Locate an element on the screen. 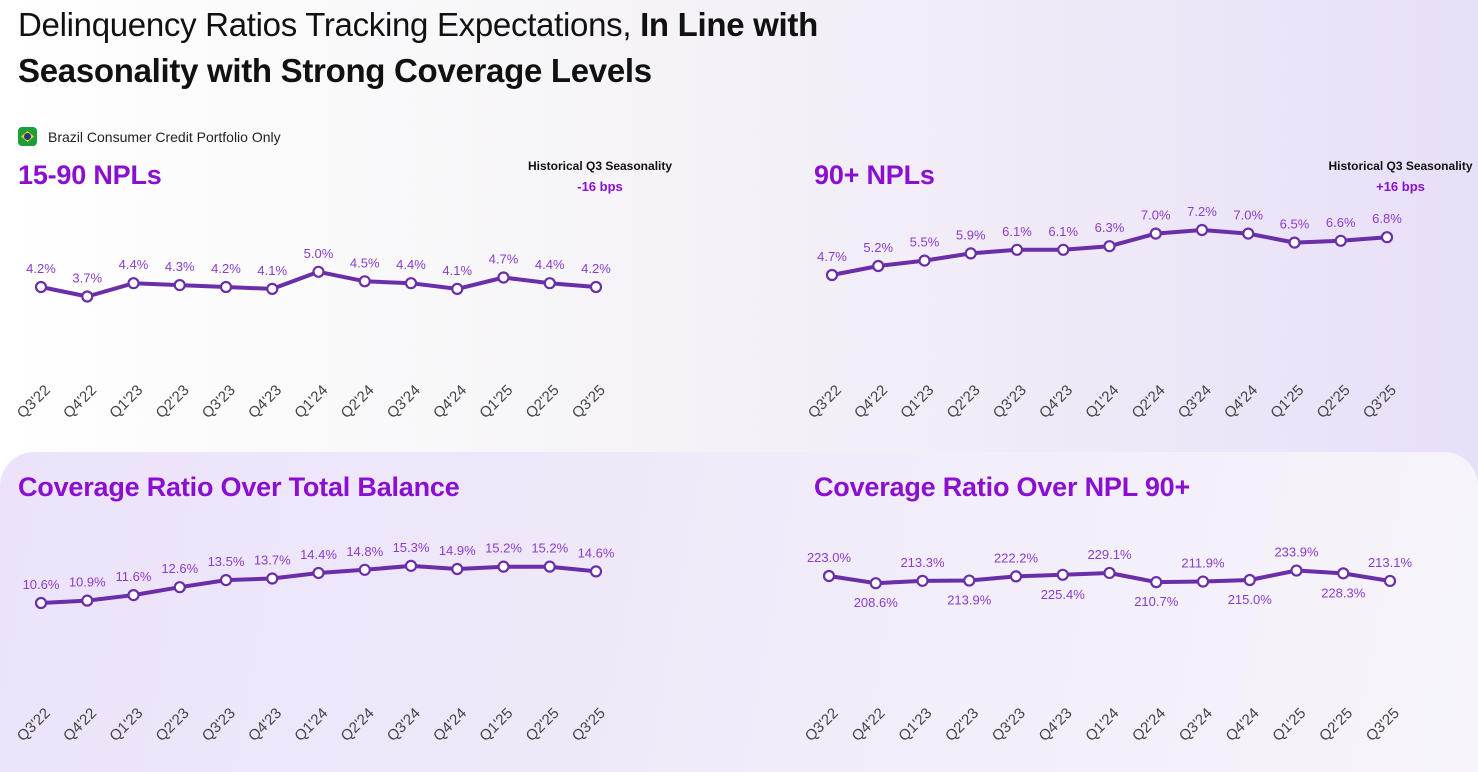 Image resolution: width=1478 pixels, height=772 pixels. portfolio-scope-label: Brazil Consumer Credit Portfolio Only is located at coordinates (164, 136).